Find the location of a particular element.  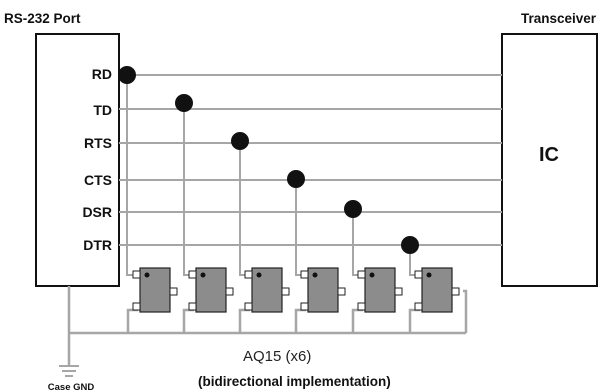

pin-label-rd: RD is located at coordinates (102, 74).